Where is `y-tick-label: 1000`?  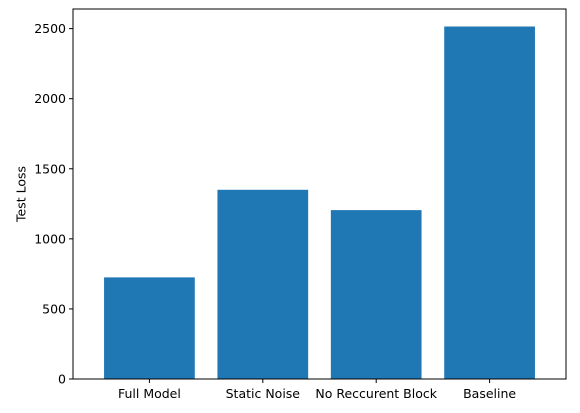 y-tick-label: 1000 is located at coordinates (50, 238).